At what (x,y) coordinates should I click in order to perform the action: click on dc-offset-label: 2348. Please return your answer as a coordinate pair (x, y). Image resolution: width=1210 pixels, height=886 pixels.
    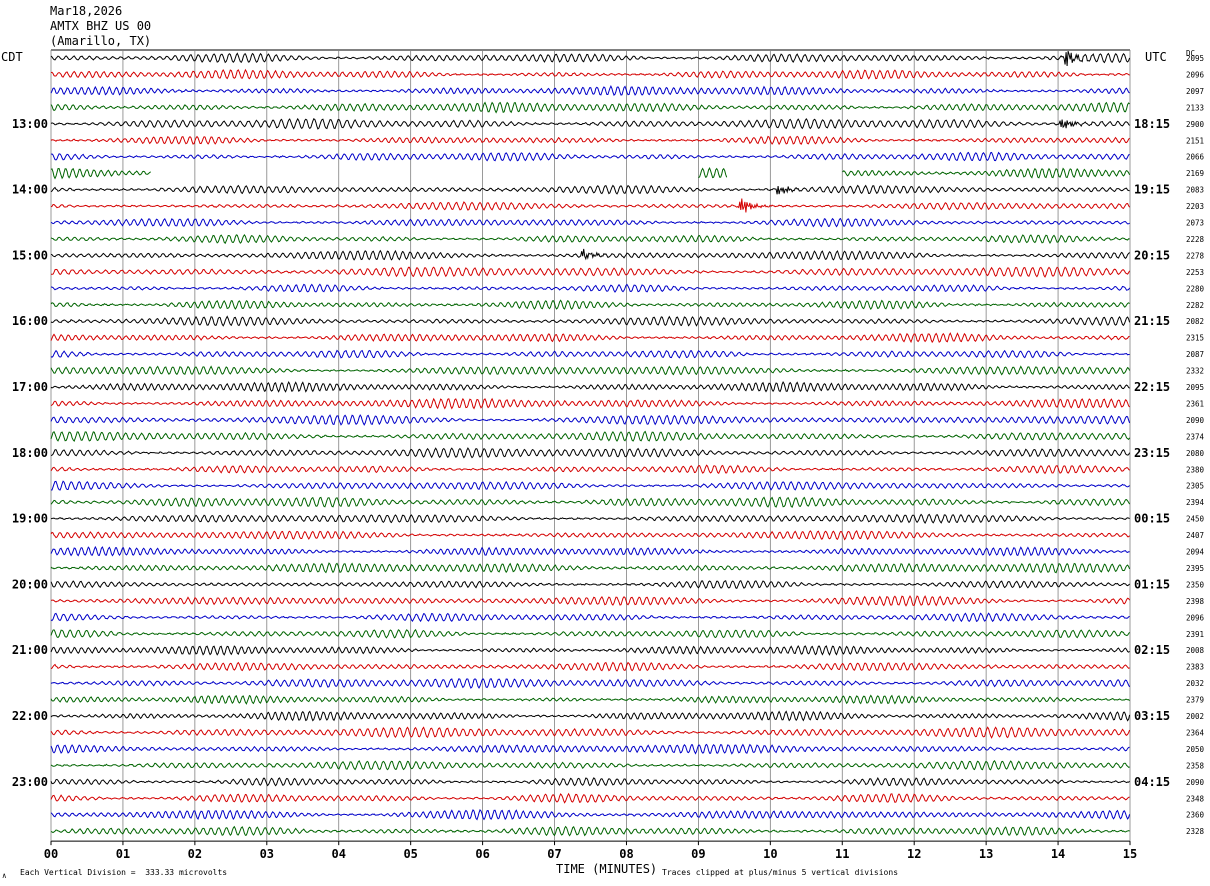
    Looking at the image, I should click on (1195, 798).